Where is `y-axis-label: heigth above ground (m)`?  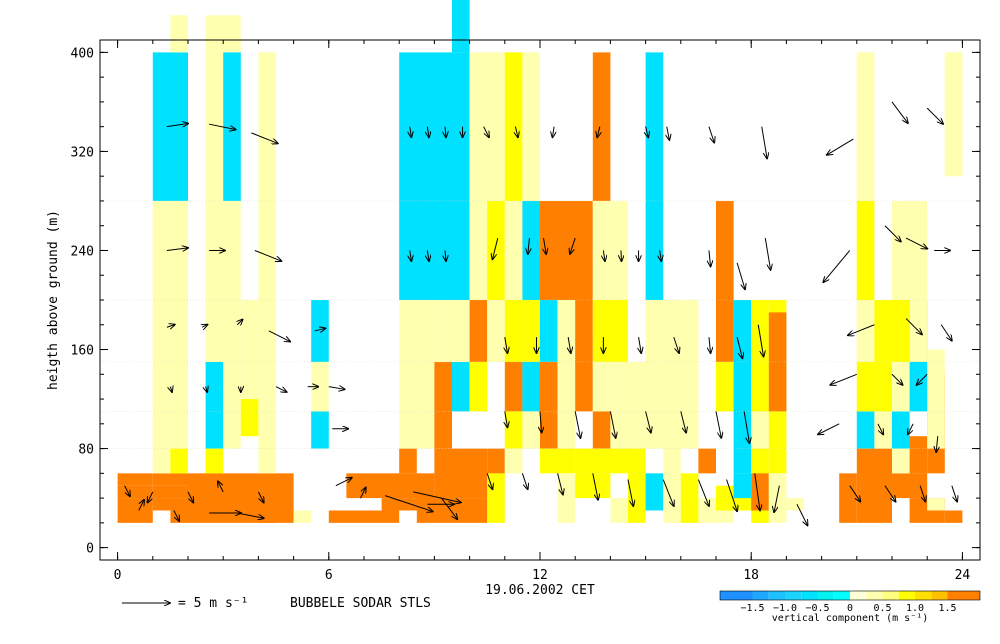
y-axis-label: heigth above ground (m) is located at coordinates (53, 300).